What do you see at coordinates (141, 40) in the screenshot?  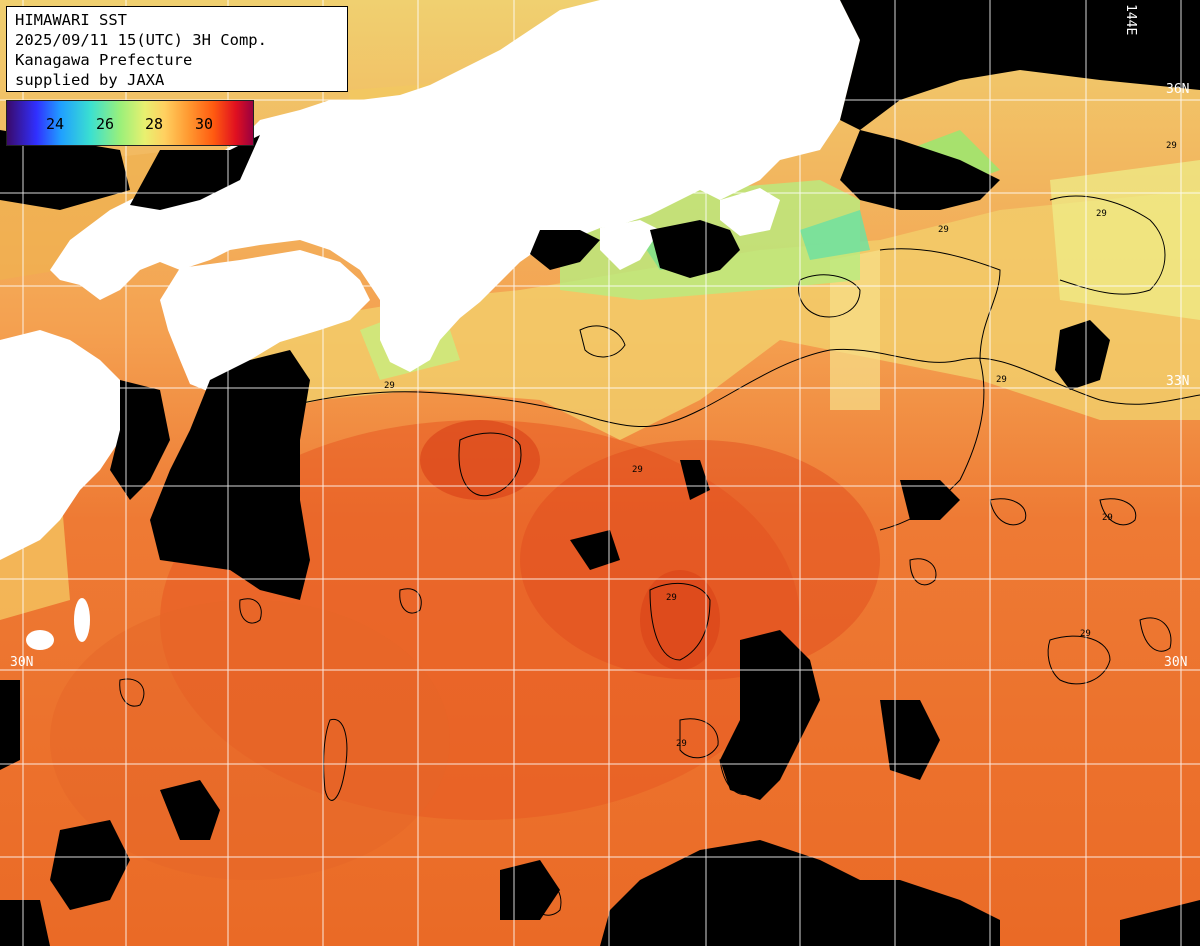 I see `map-datetime: 2025/09/11 15(UTC) 3H Comp.` at bounding box center [141, 40].